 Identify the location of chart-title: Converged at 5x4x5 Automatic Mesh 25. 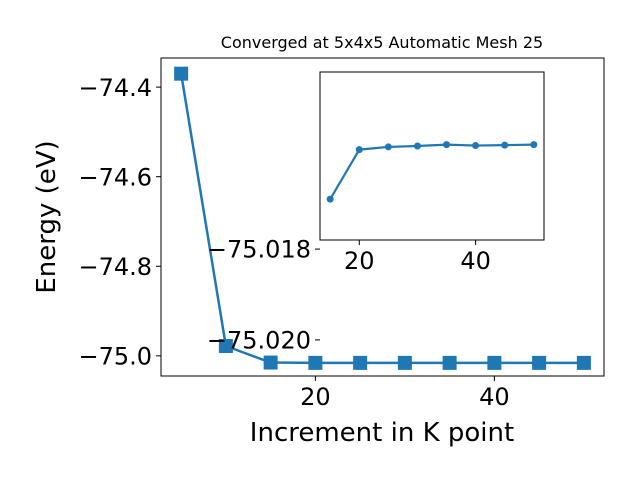
(382, 42).